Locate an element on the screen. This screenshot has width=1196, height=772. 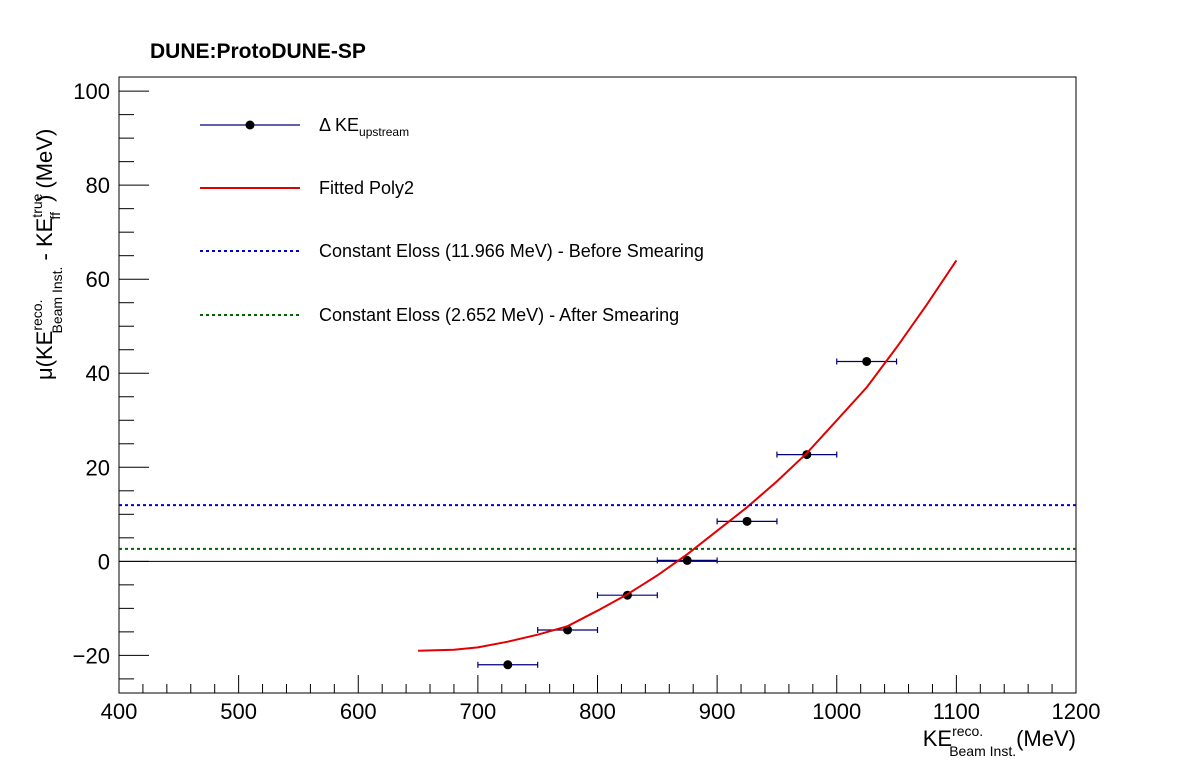
y-tick-label: 0 is located at coordinates (104, 561).